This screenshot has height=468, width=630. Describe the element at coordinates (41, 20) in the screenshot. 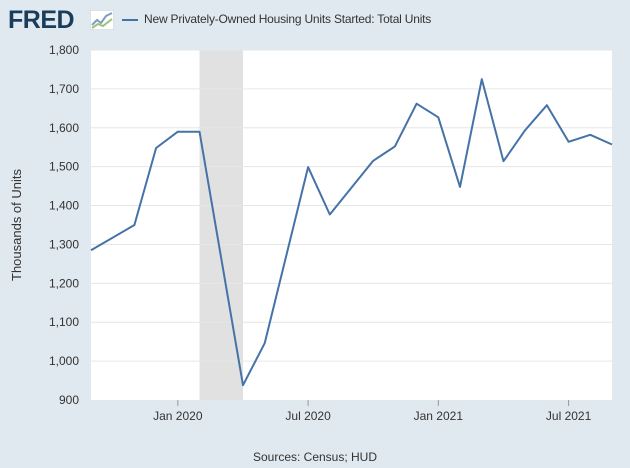

I see `fred-logo: FRED` at that location.